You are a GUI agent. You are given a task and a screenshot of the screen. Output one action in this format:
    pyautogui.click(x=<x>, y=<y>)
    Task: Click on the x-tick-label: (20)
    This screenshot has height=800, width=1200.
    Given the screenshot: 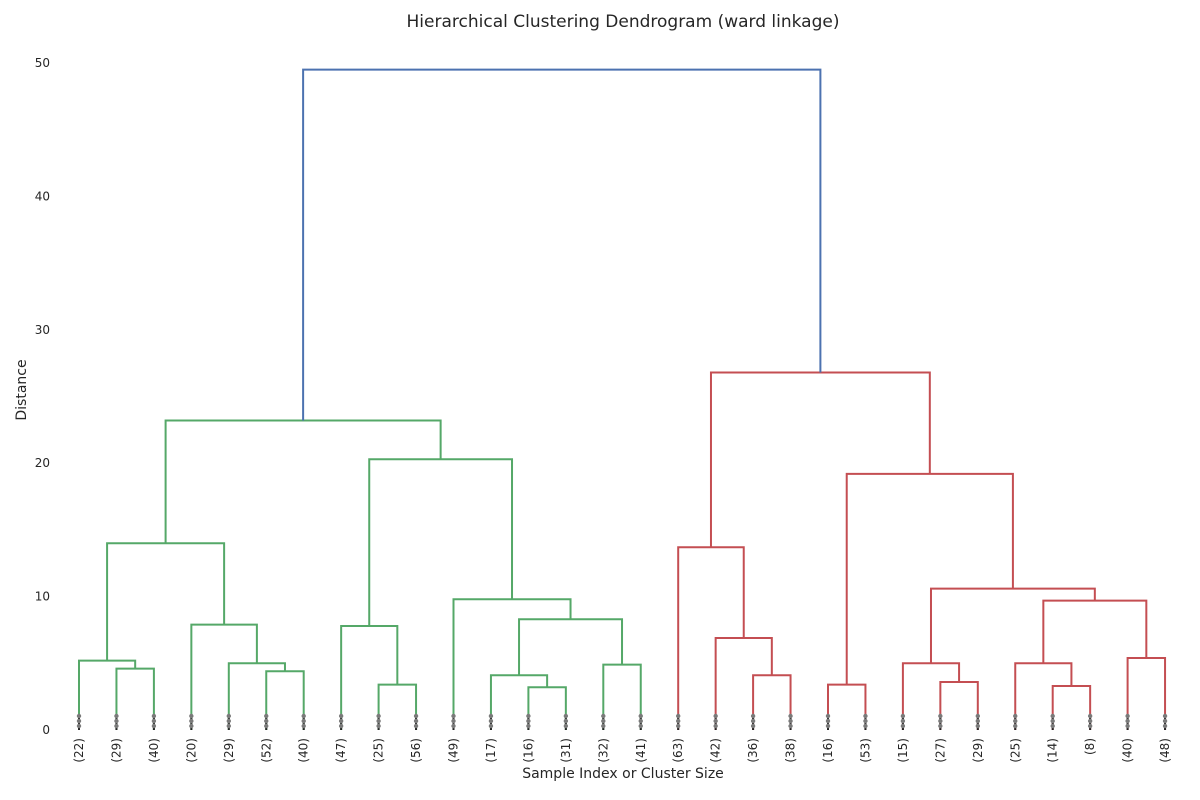 What is the action you would take?
    pyautogui.click(x=191, y=750)
    